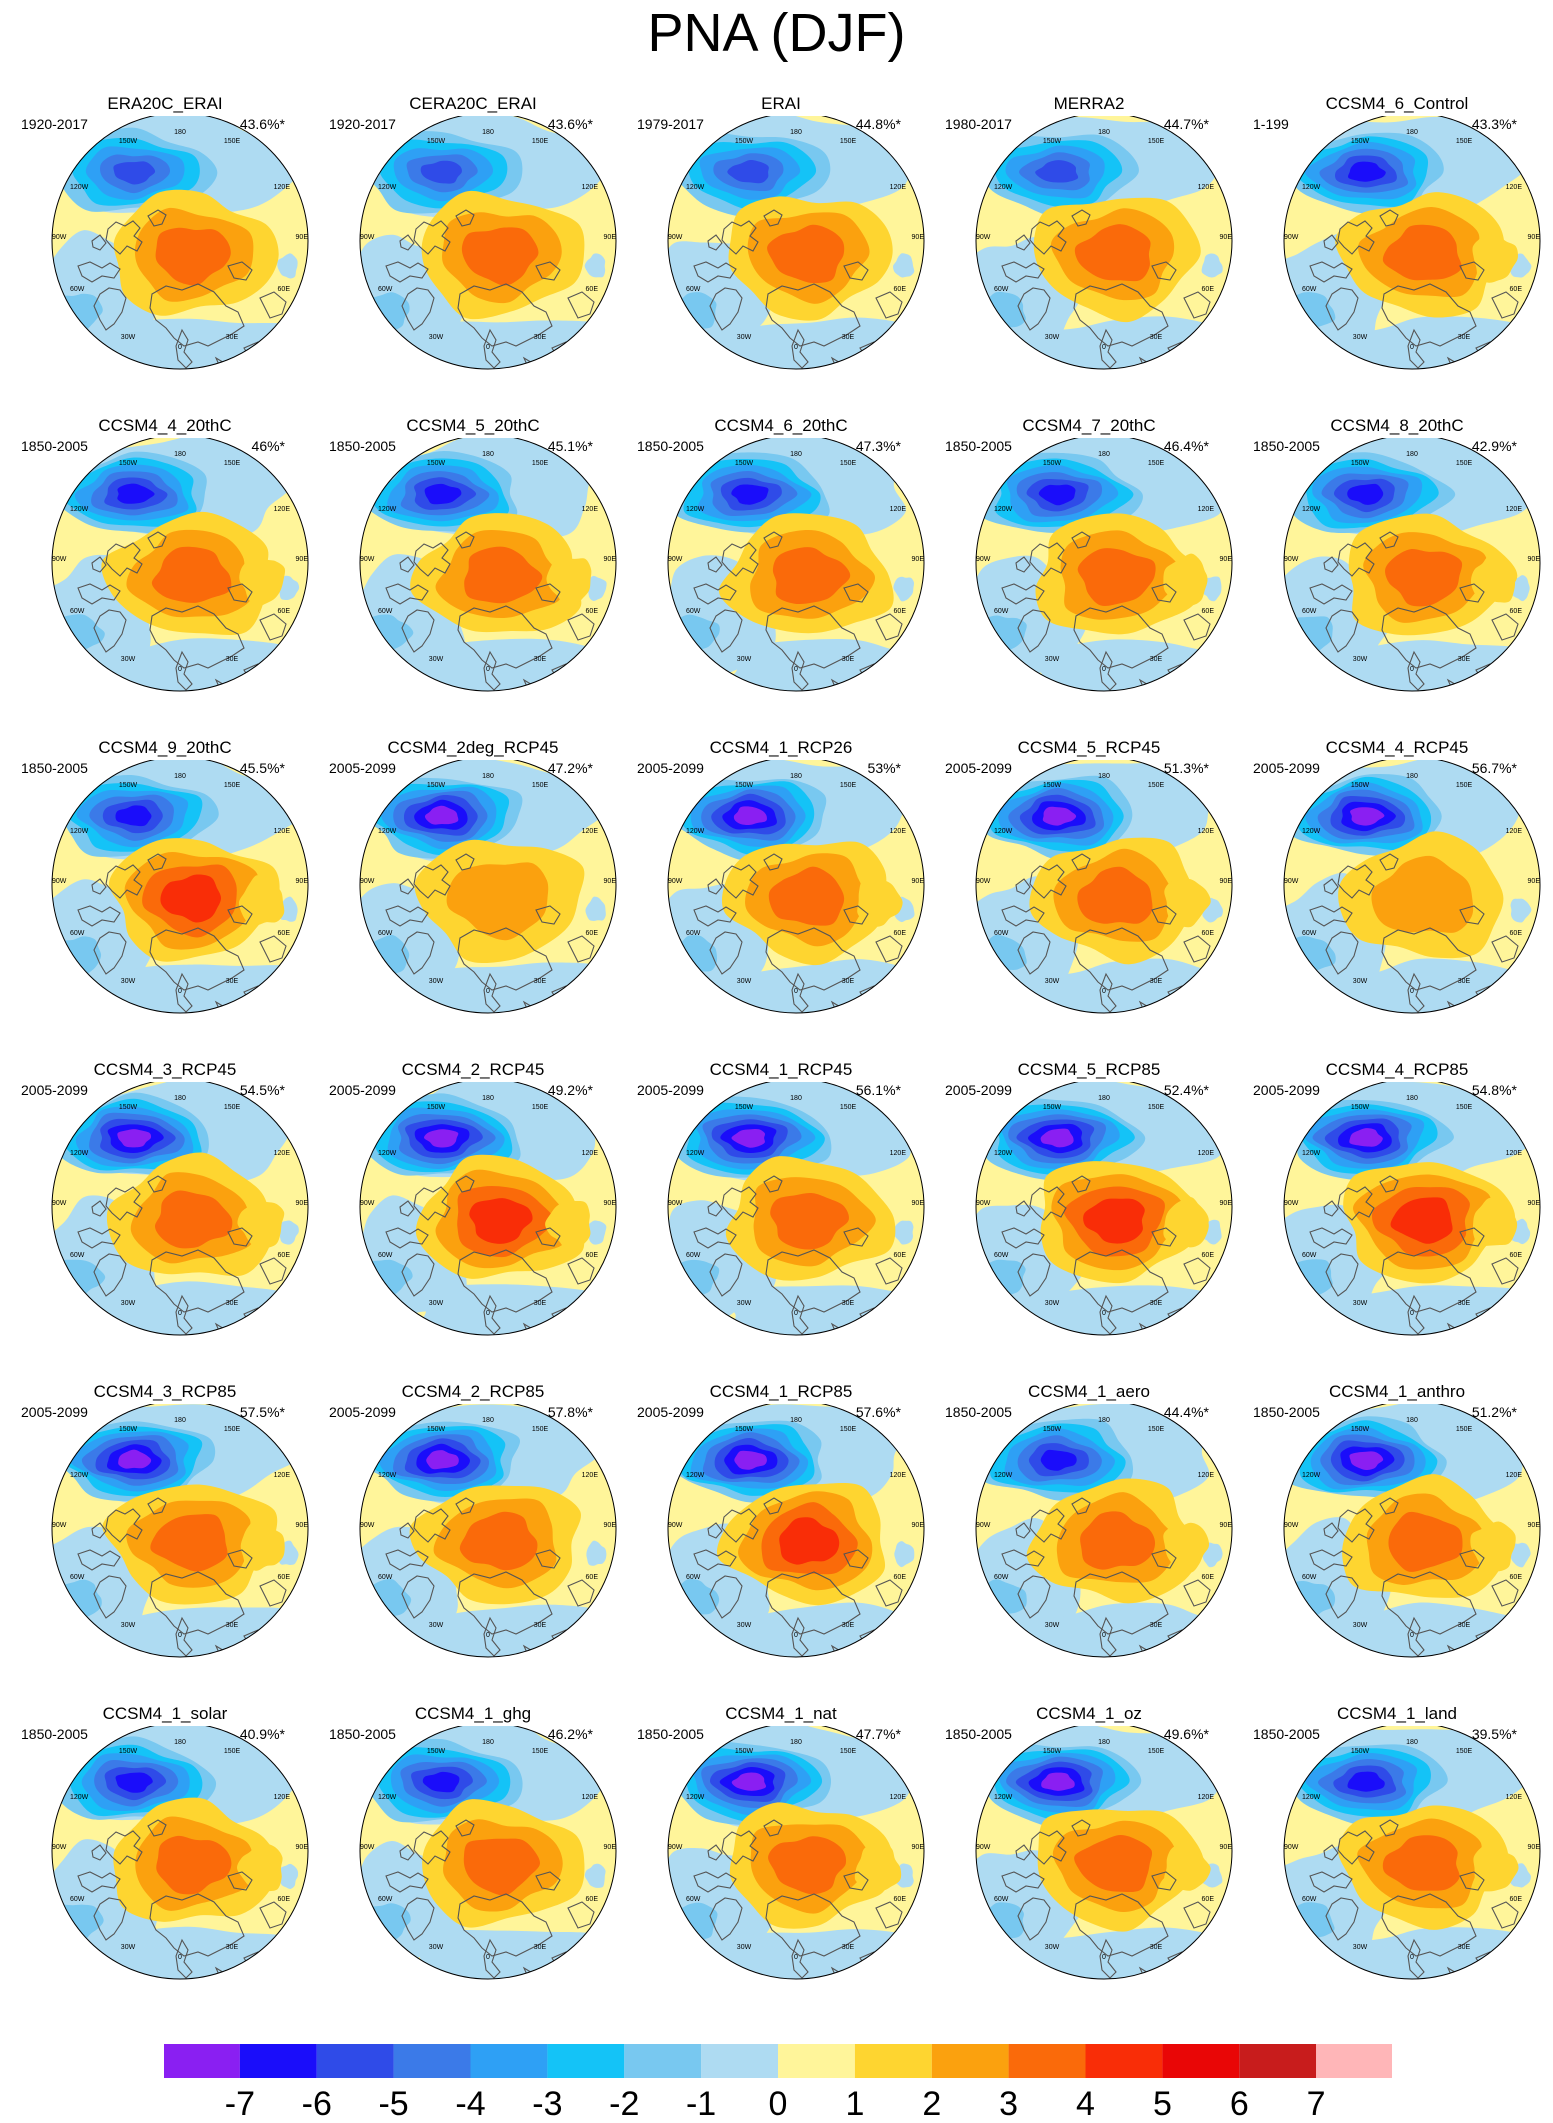 Image resolution: width=1553 pixels, height=2123 pixels. What do you see at coordinates (1397, 425) in the screenshot?
I see `panel-title: CCSM4_8_20thC` at bounding box center [1397, 425].